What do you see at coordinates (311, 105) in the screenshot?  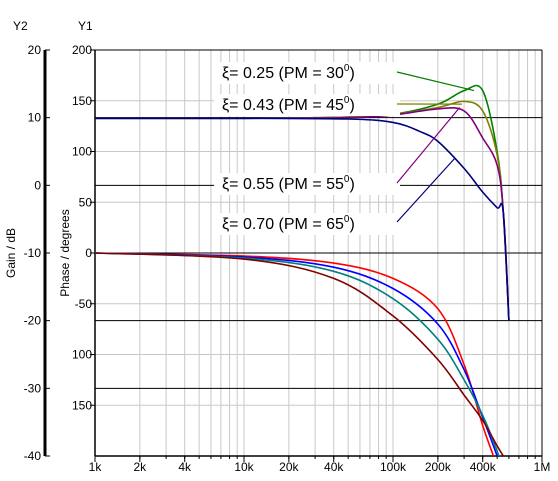 I see `annotation-pm: (PM = 45` at bounding box center [311, 105].